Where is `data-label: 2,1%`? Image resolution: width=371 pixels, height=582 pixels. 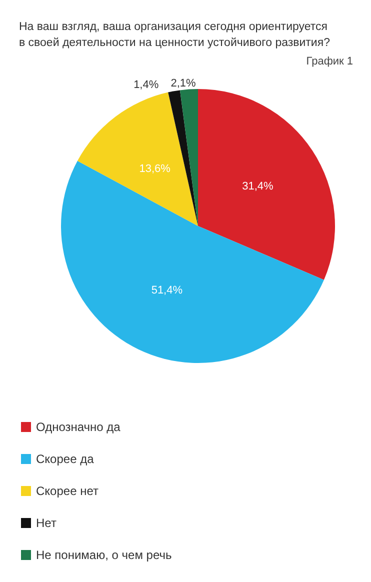
data-label: 2,1% is located at coordinates (183, 83).